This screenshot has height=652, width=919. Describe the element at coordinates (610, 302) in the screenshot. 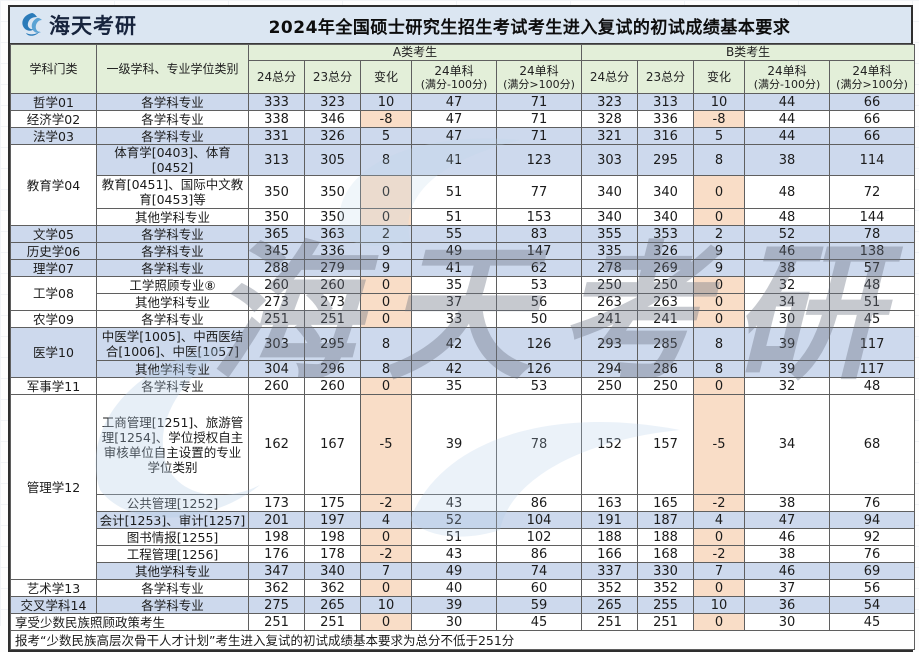

I see `b-total24-cell: 263` at that location.